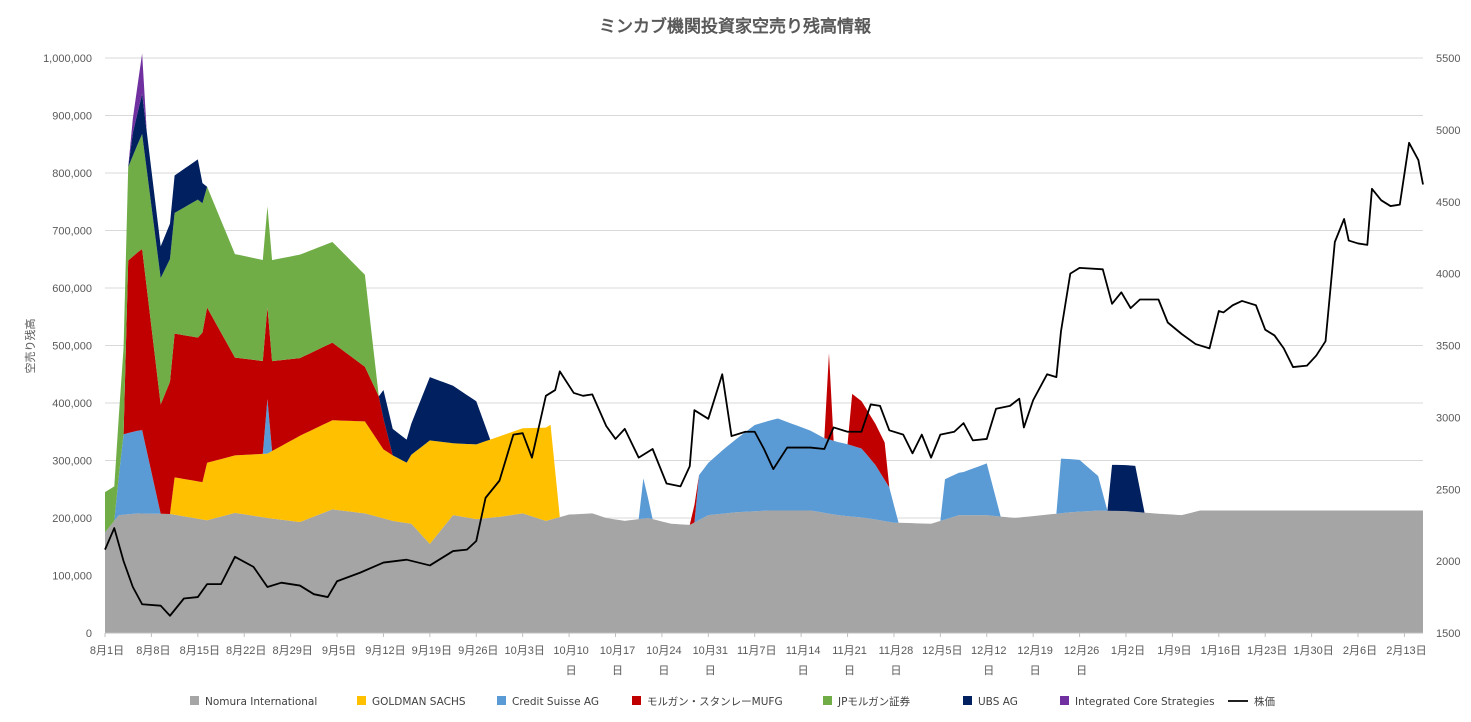 Image resolution: width=1471 pixels, height=722 pixels. I want to click on x-tick-label: 1月23日, so click(1267, 651).